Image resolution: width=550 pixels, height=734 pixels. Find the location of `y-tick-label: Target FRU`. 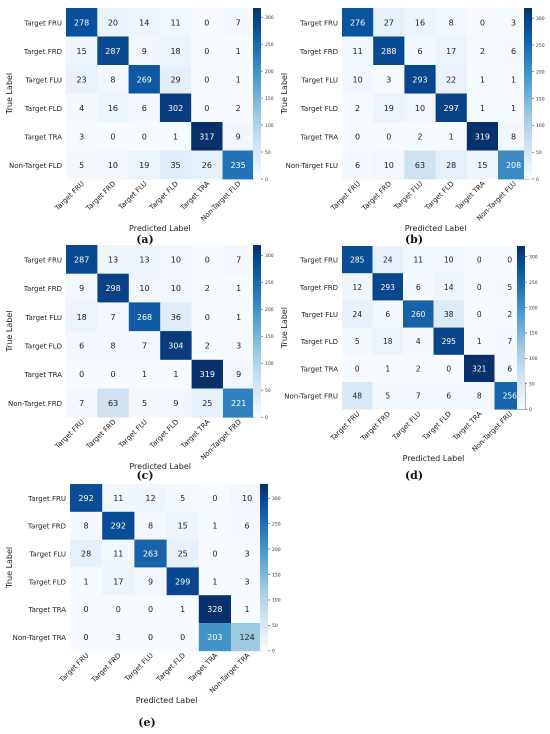

y-tick-label: Target FRU is located at coordinates (42, 23).